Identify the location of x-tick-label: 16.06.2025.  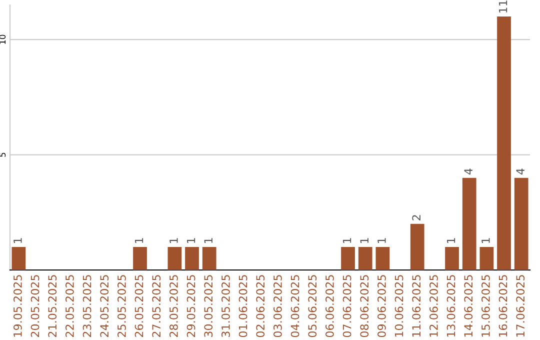
(503, 306).